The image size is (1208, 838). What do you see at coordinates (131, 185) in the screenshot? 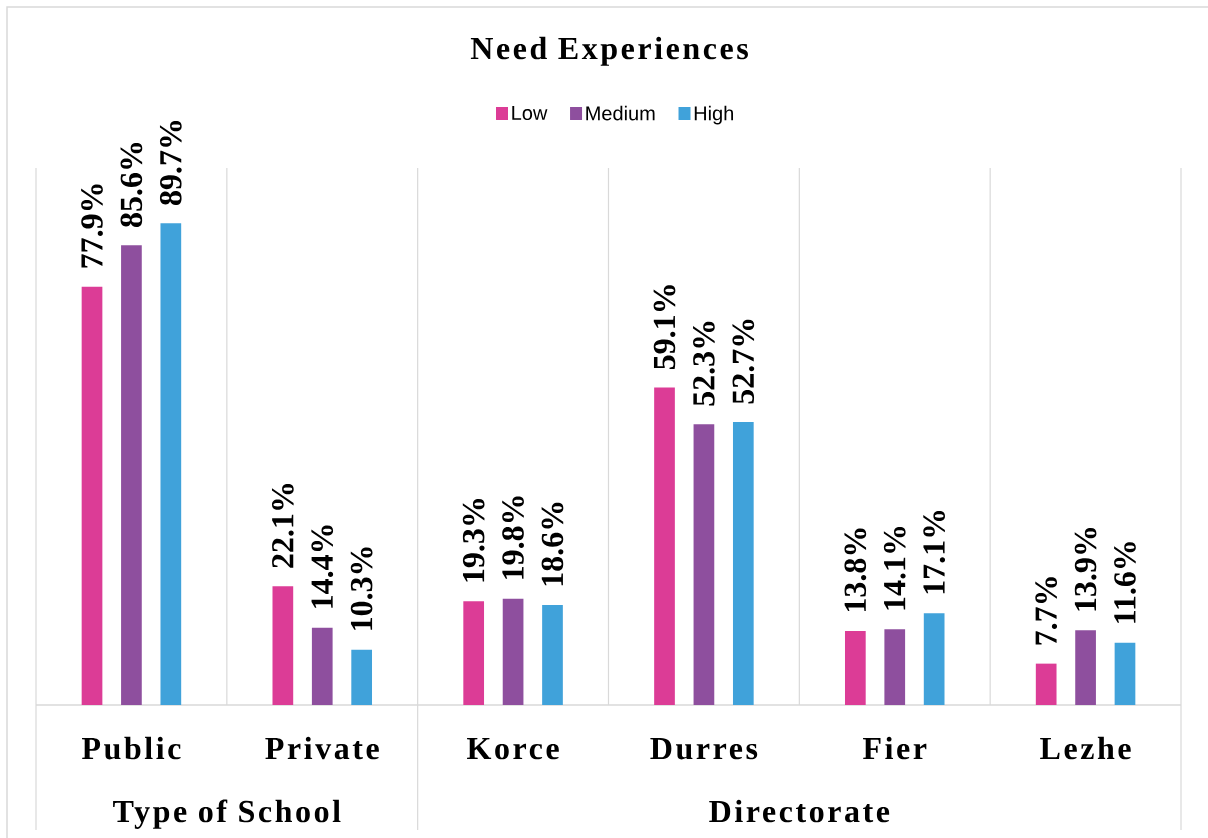
I see `data-label: 85.6%` at bounding box center [131, 185].